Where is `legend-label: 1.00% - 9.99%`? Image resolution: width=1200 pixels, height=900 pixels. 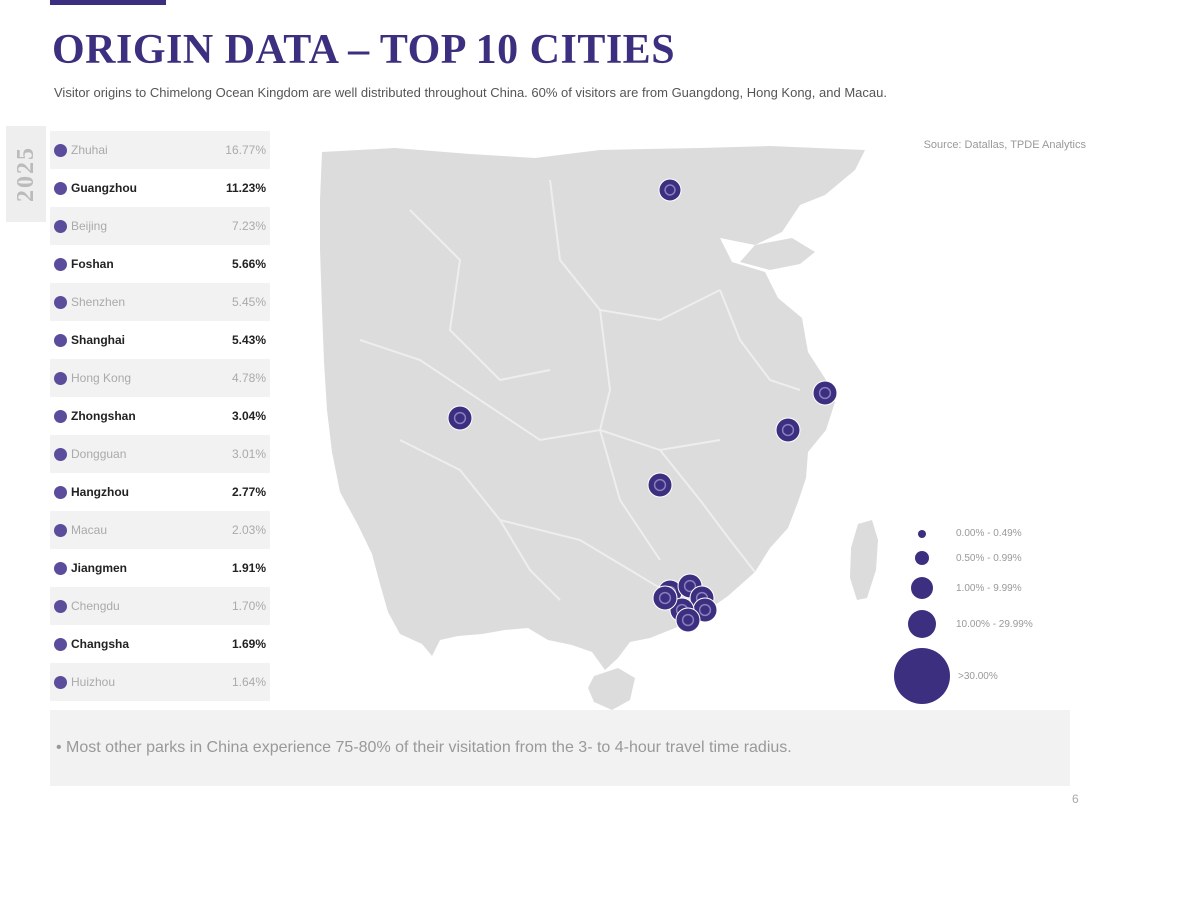 legend-label: 1.00% - 9.99% is located at coordinates (989, 588).